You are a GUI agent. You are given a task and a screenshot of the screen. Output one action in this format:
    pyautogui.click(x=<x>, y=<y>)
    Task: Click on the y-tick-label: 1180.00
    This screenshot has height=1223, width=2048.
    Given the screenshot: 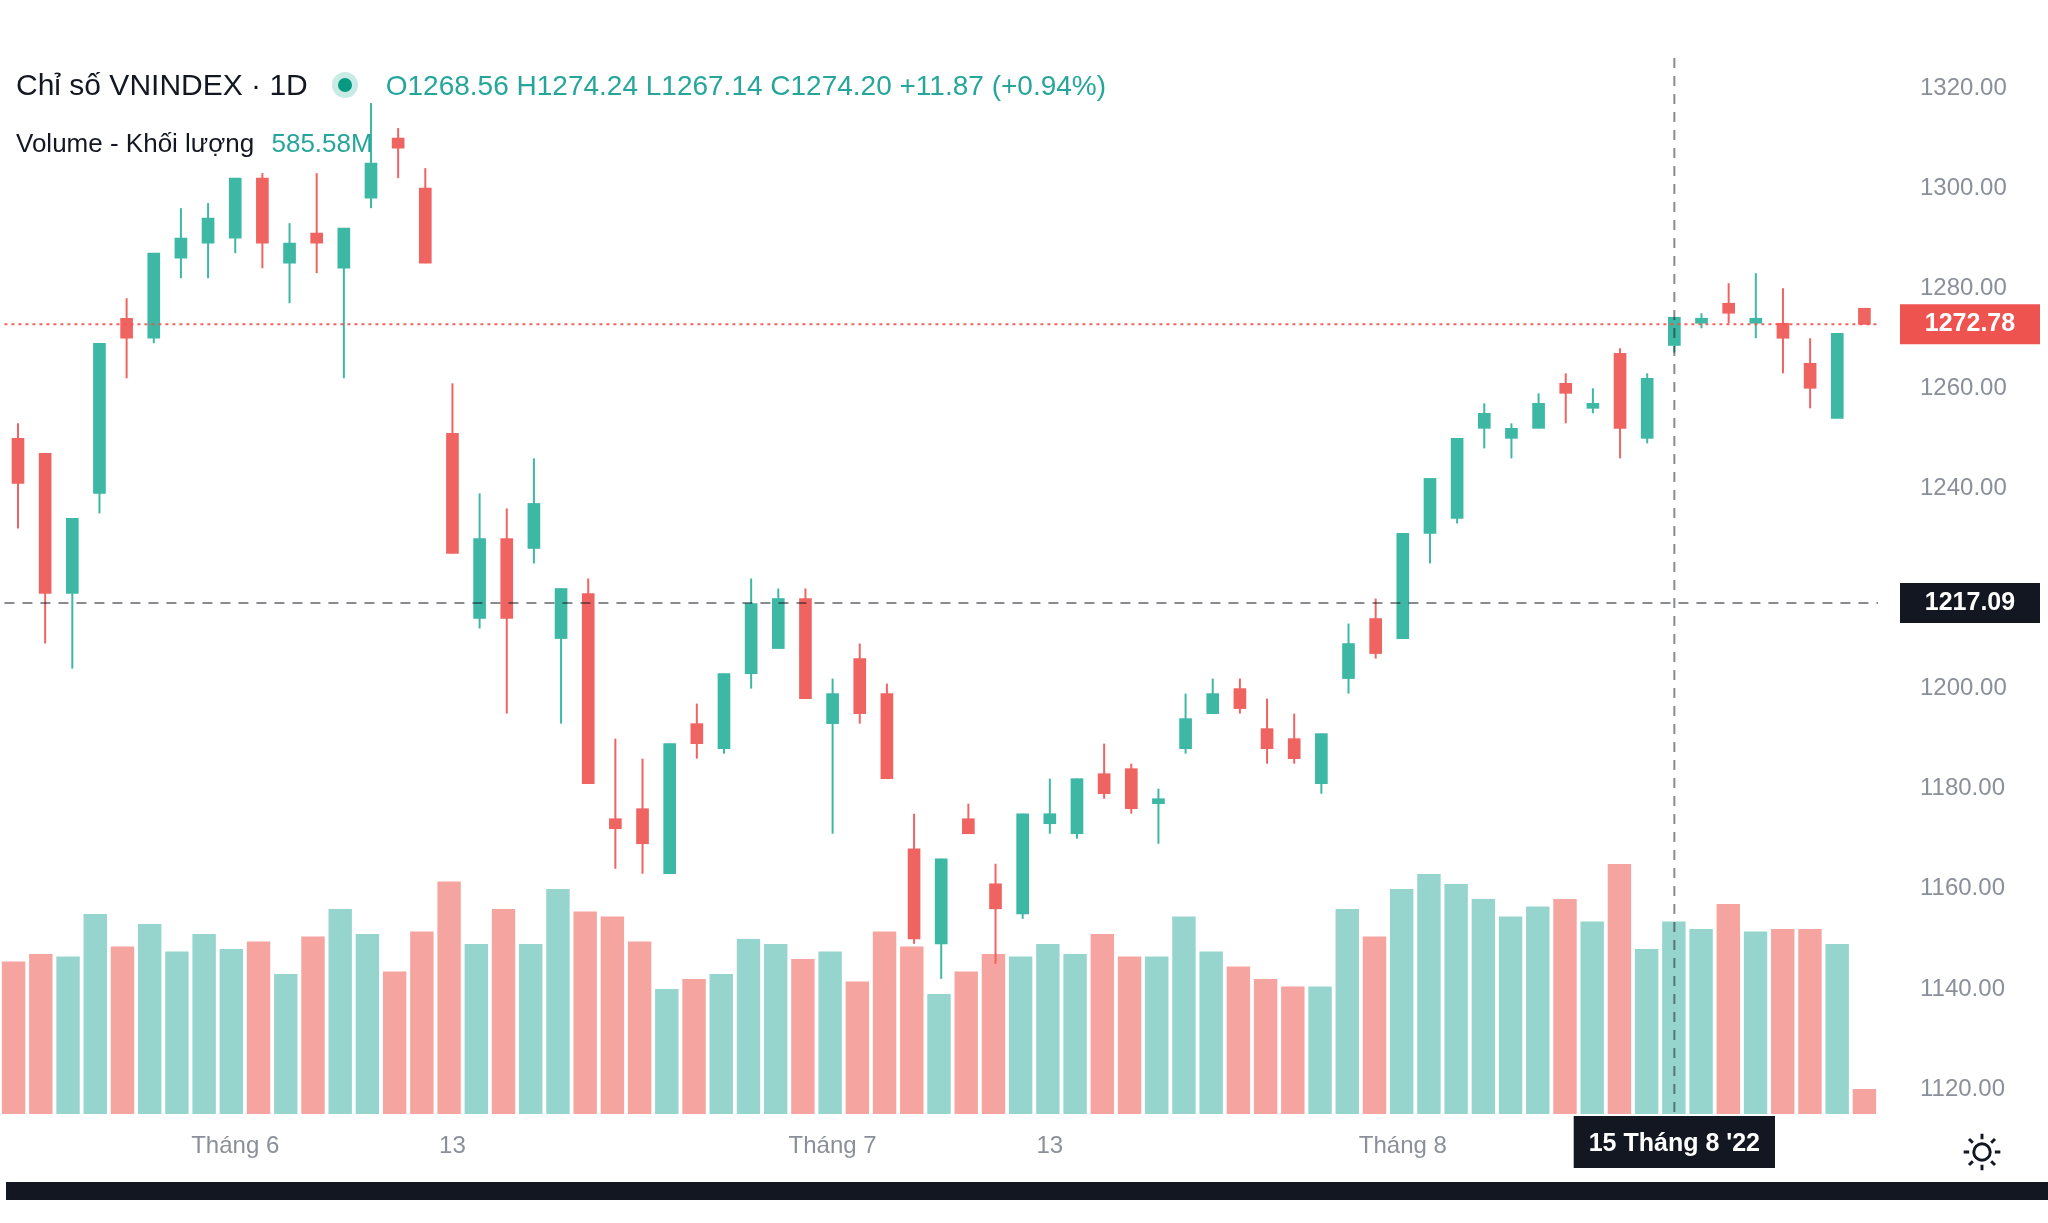 What is the action you would take?
    pyautogui.click(x=1962, y=787)
    